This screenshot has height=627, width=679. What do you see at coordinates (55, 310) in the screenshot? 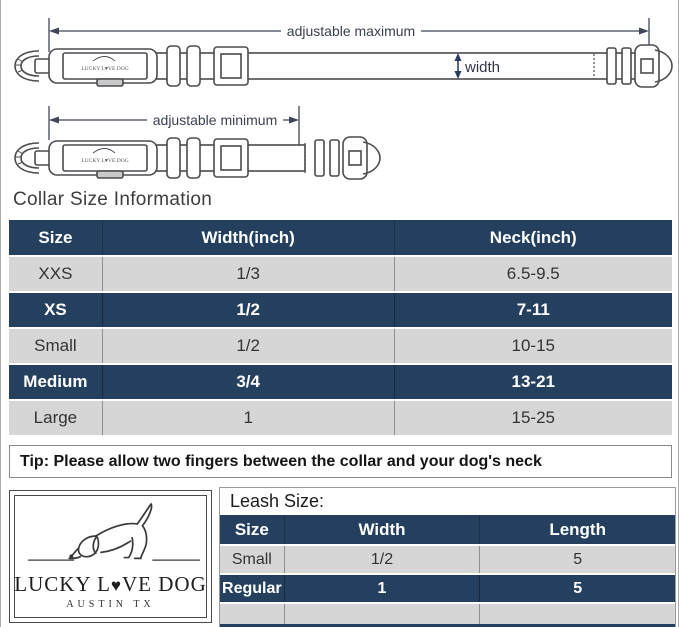
I see `table-cell: XS` at bounding box center [55, 310].